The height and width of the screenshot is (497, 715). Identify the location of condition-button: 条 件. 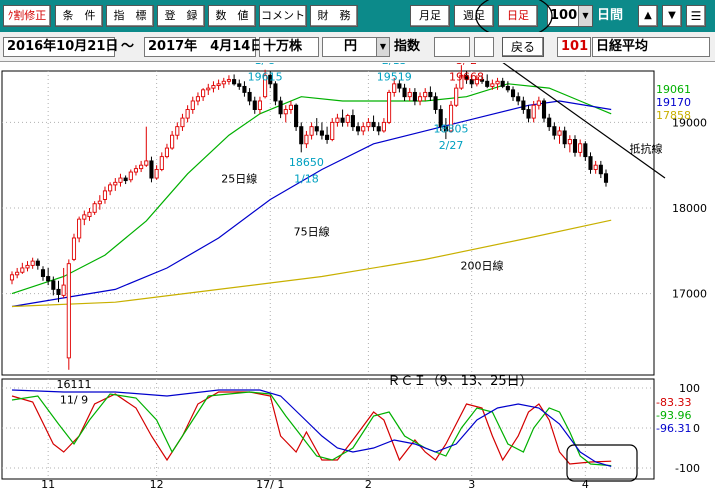
(79, 16).